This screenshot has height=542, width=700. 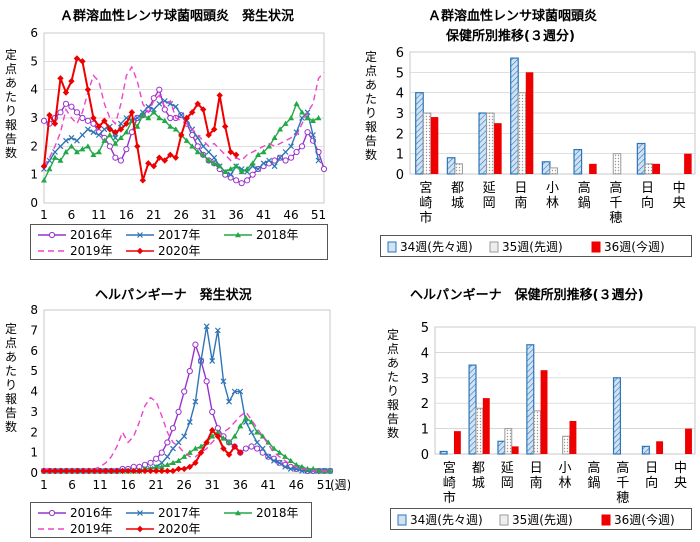 What do you see at coordinates (181, 215) in the screenshot?
I see `x-tick-label: 26` at bounding box center [181, 215].